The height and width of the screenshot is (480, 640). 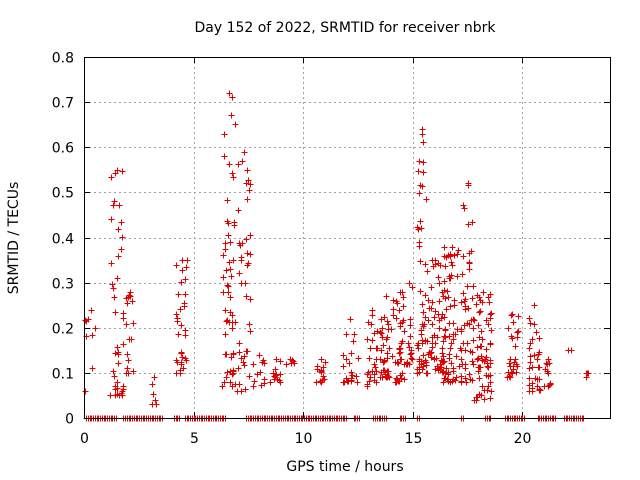 What do you see at coordinates (523, 439) in the screenshot?
I see `x-tick-label: 20` at bounding box center [523, 439].